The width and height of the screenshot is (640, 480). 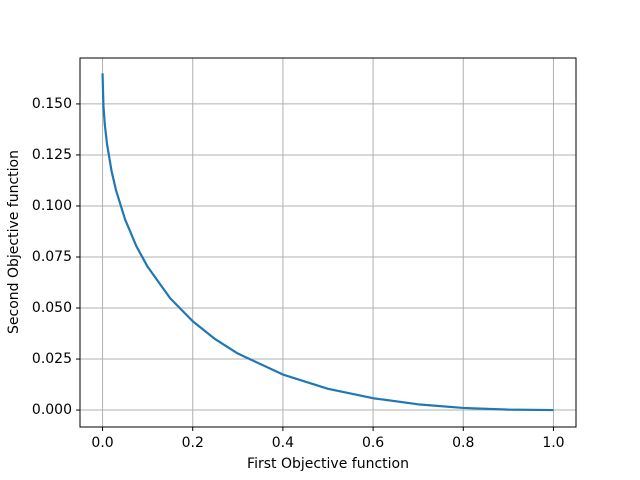 What do you see at coordinates (14, 242) in the screenshot?
I see `y-axis-label: Second Objective function` at bounding box center [14, 242].